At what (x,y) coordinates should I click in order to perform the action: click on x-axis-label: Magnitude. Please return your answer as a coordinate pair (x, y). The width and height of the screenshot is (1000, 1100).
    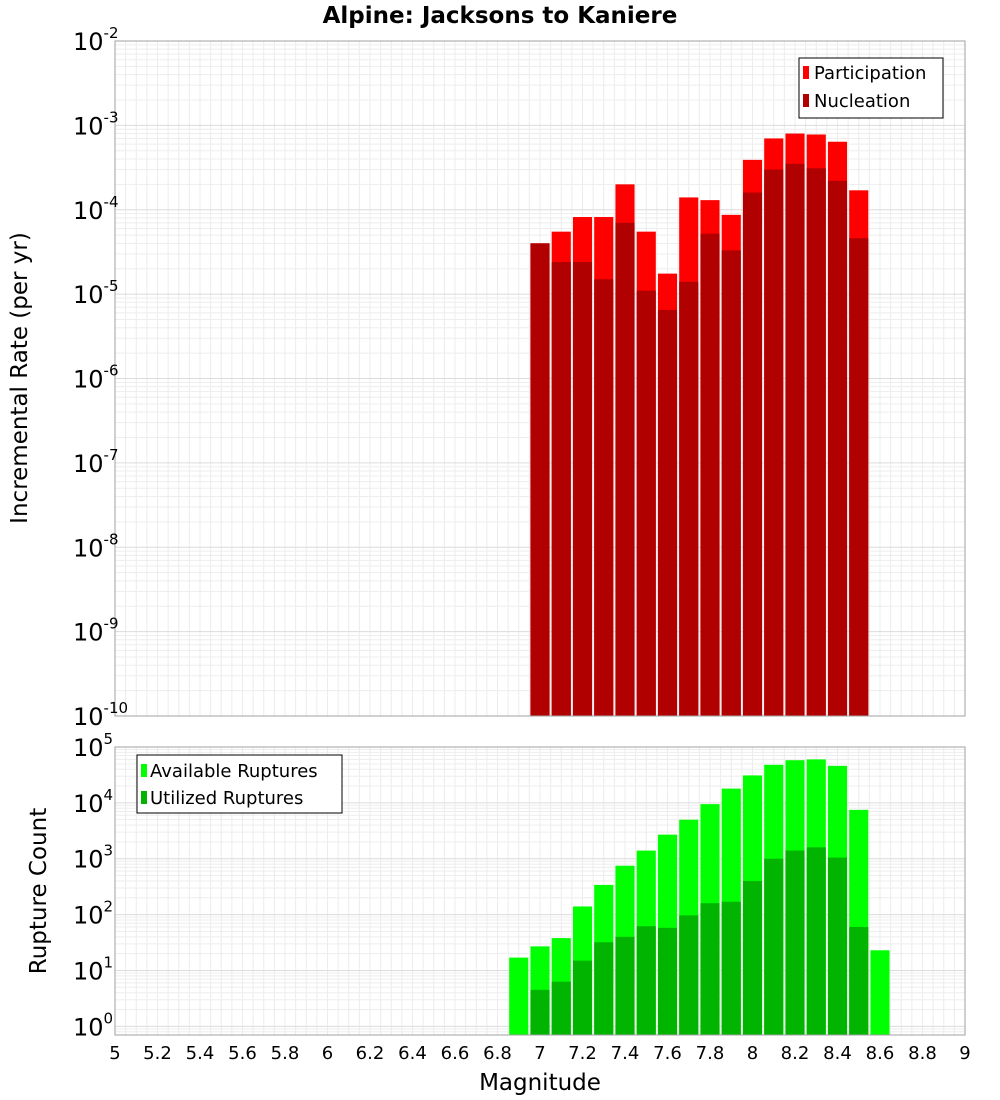
    Looking at the image, I should click on (540, 1083).